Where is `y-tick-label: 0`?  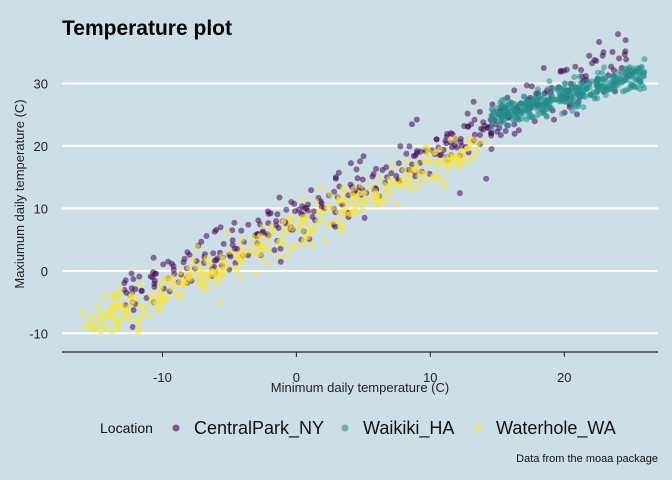 y-tick-label: 0 is located at coordinates (44, 271).